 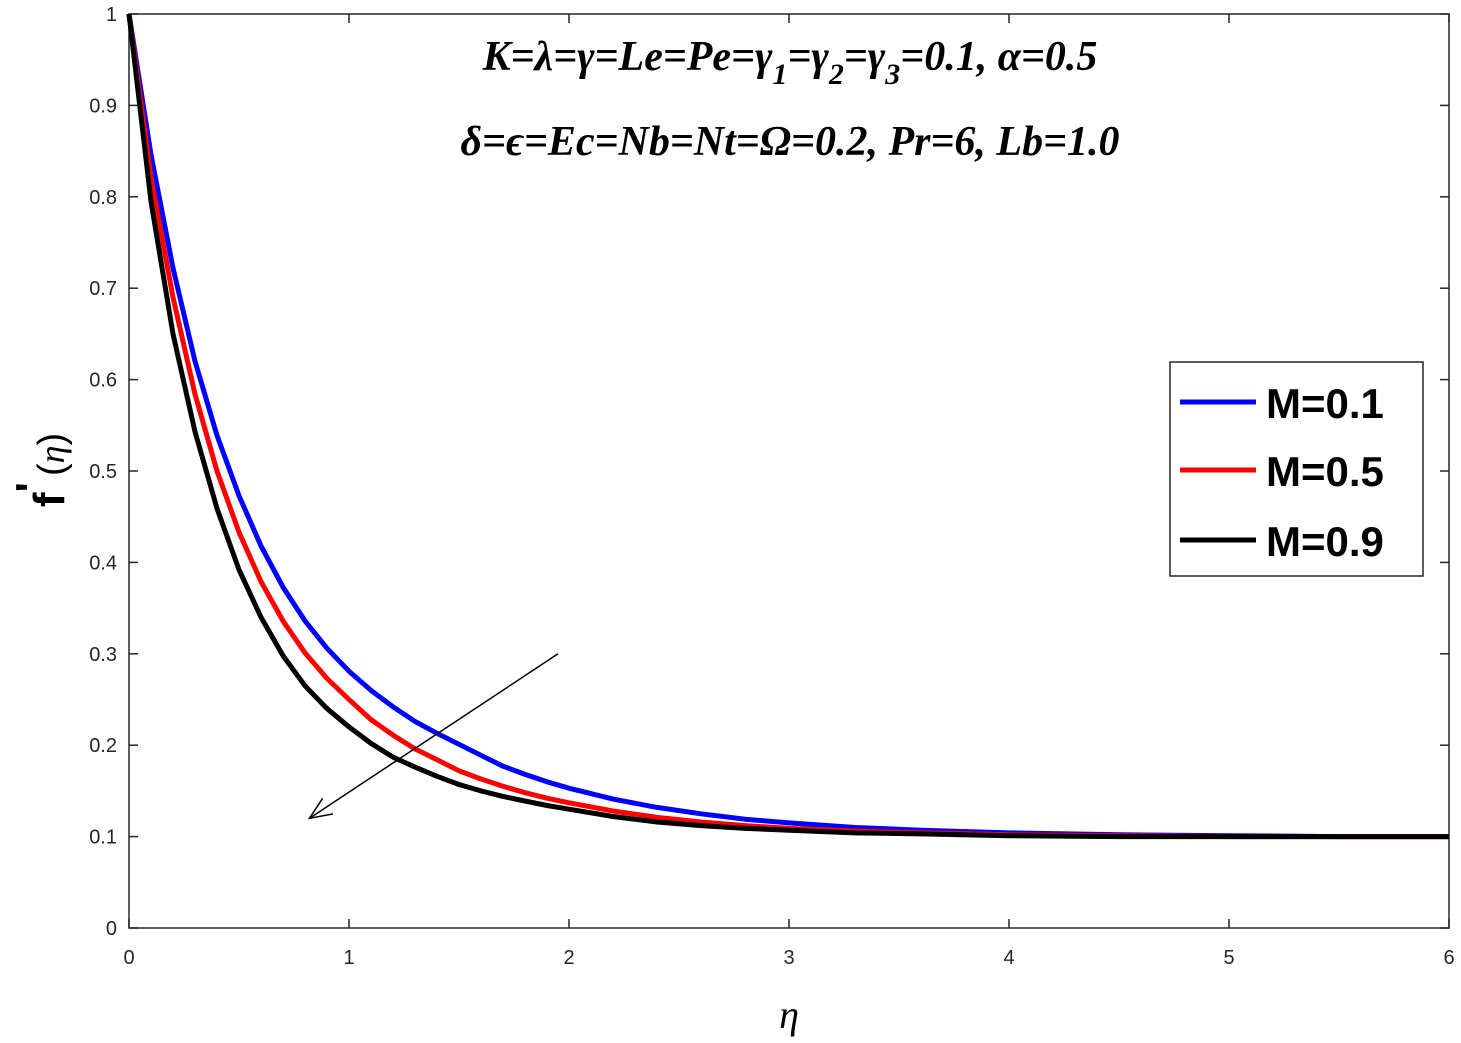 What do you see at coordinates (103, 106) in the screenshot?
I see `y-tick-label-0-9: 0.9` at bounding box center [103, 106].